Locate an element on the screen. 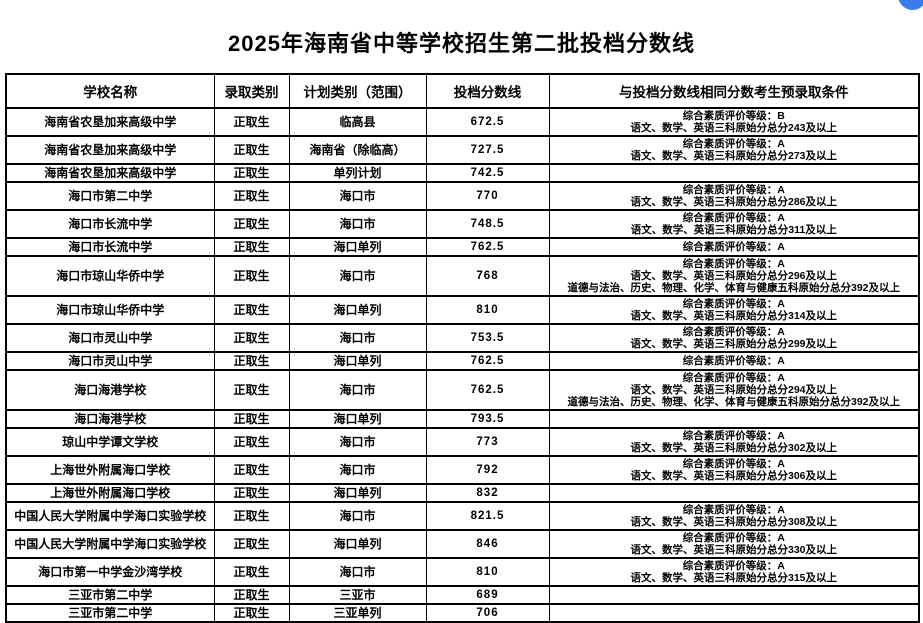  score-line-cell: 672.5 is located at coordinates (487, 122).